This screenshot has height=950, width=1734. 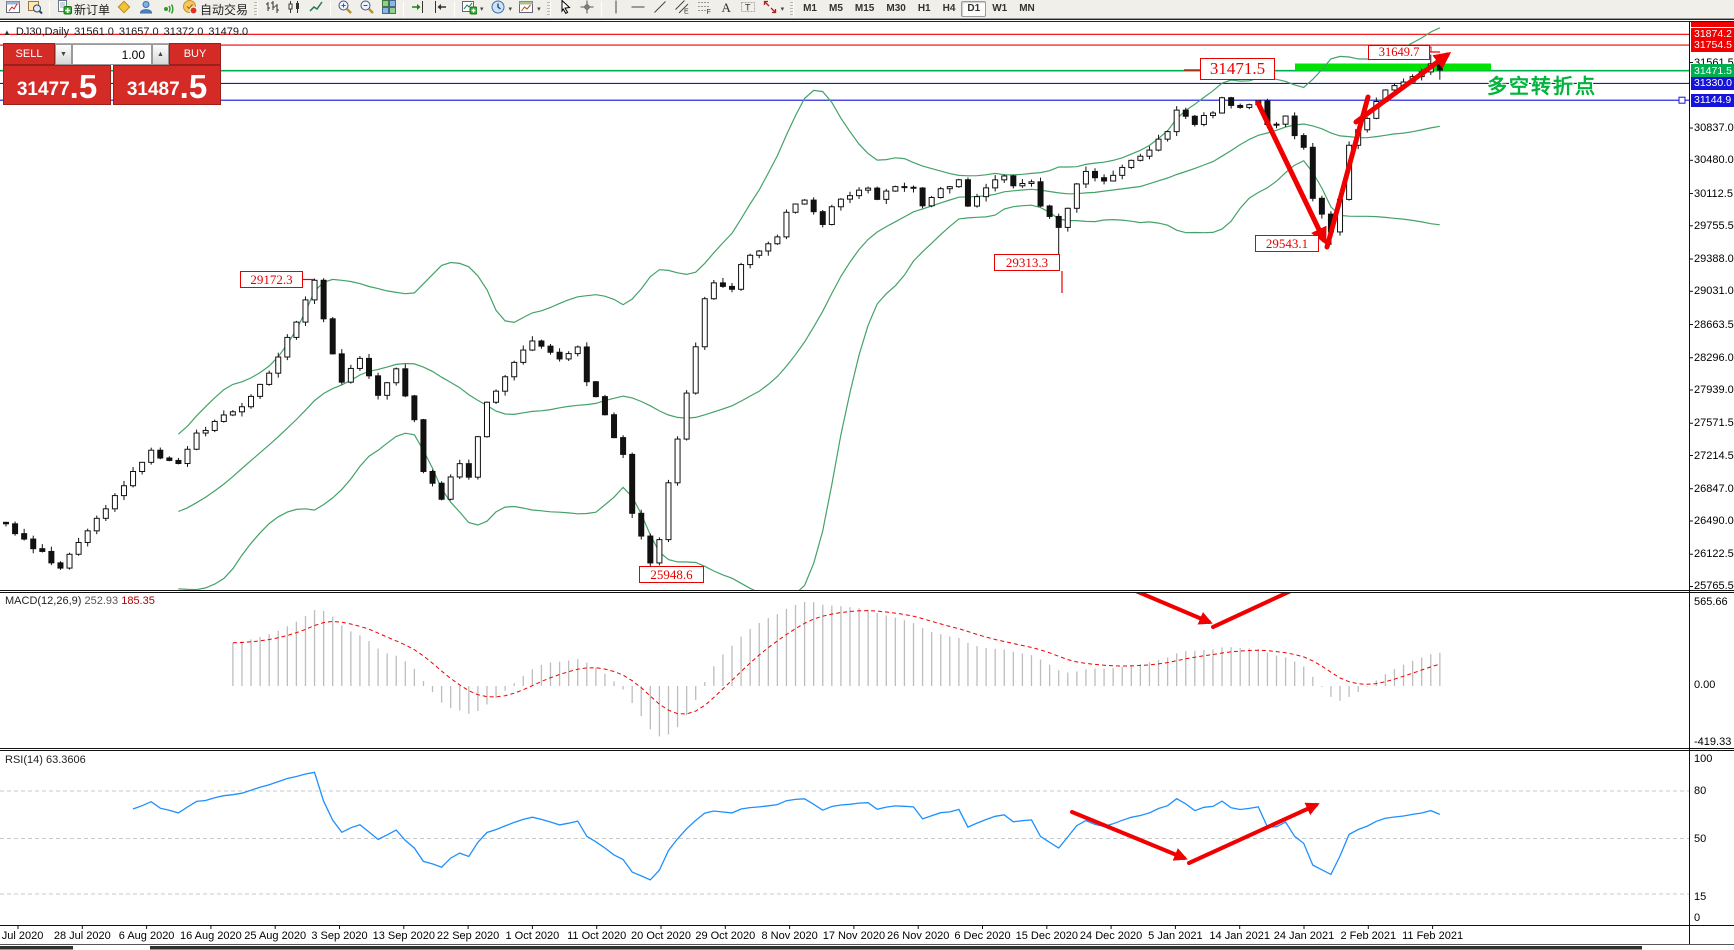 I want to click on line-chart-button, so click(x=316, y=9).